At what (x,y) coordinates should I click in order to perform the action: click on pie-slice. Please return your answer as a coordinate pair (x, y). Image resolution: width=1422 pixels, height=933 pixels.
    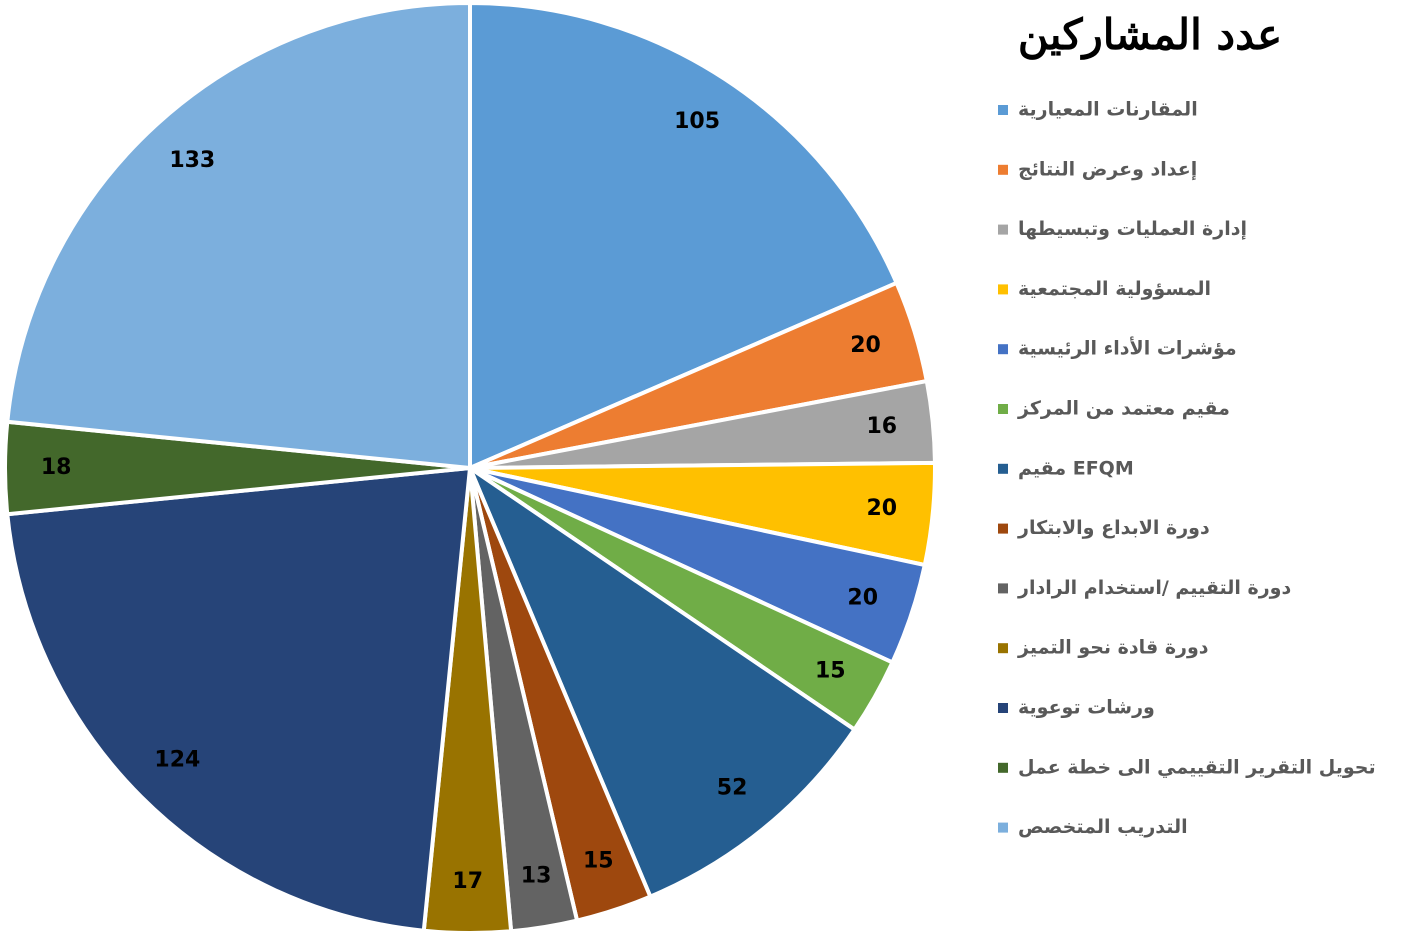
    Looking at the image, I should click on (661, 681).